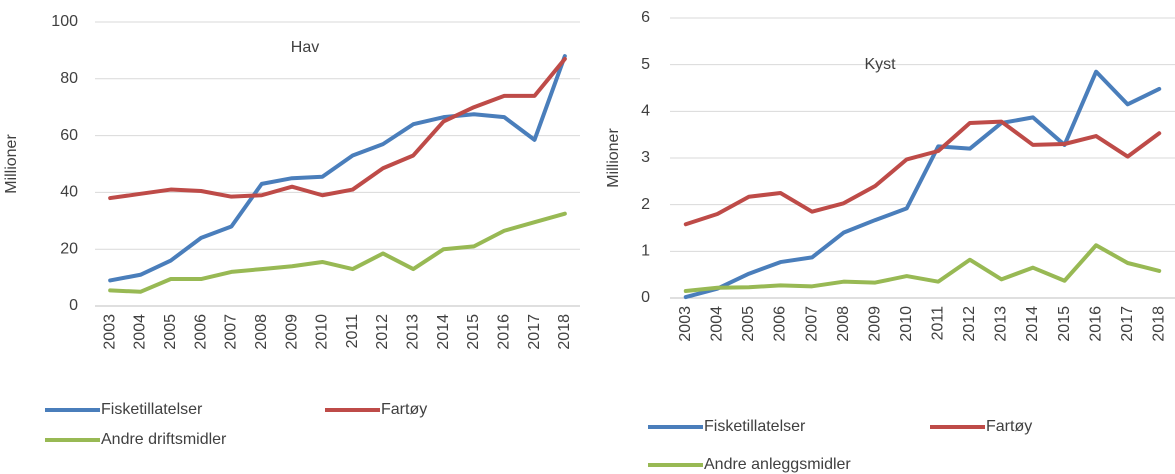  Describe the element at coordinates (777, 464) in the screenshot. I see `legend-label: Andre anleggsmidler` at that location.